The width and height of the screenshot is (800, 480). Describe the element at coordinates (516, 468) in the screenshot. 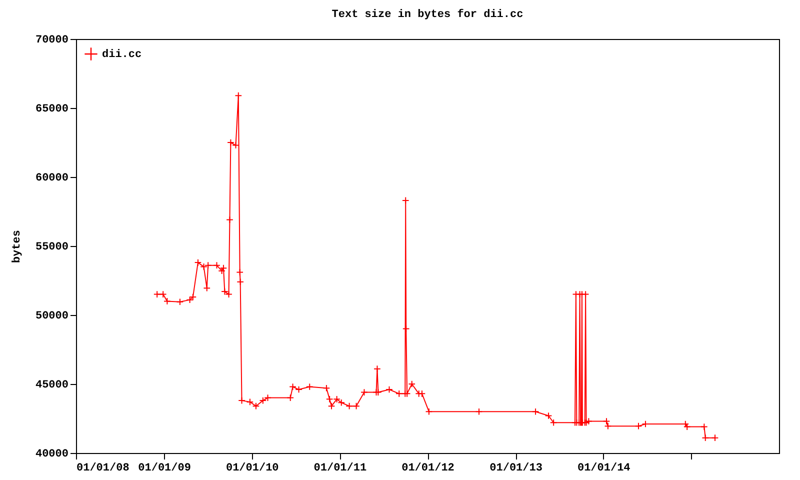

I see `x-tick-label: 01/01/13` at that location.